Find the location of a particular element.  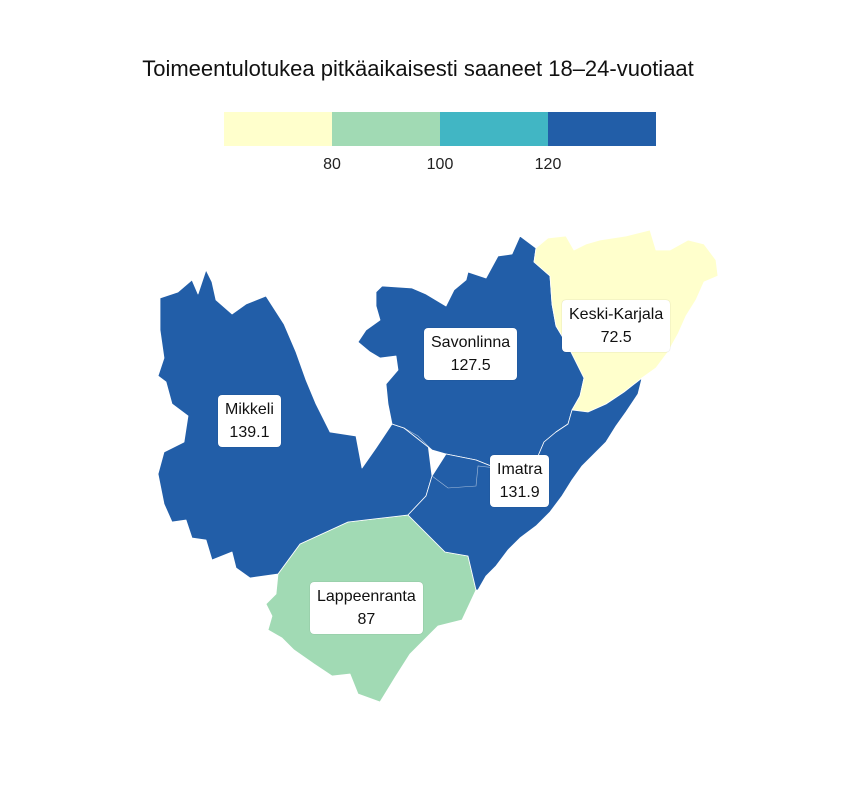

label-mikkeli-name: Mikkeli is located at coordinates (249, 409).